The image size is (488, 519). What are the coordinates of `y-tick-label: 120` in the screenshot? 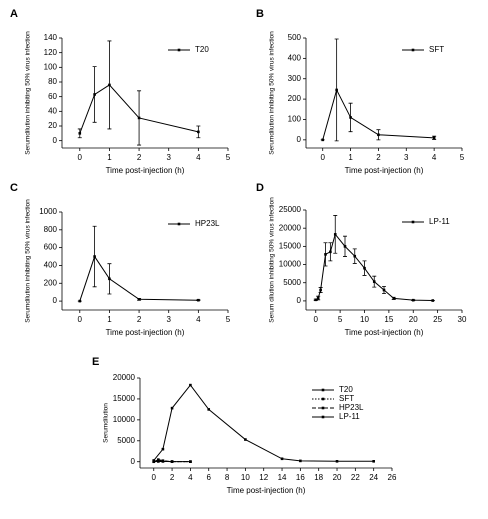 It's located at (51, 52).